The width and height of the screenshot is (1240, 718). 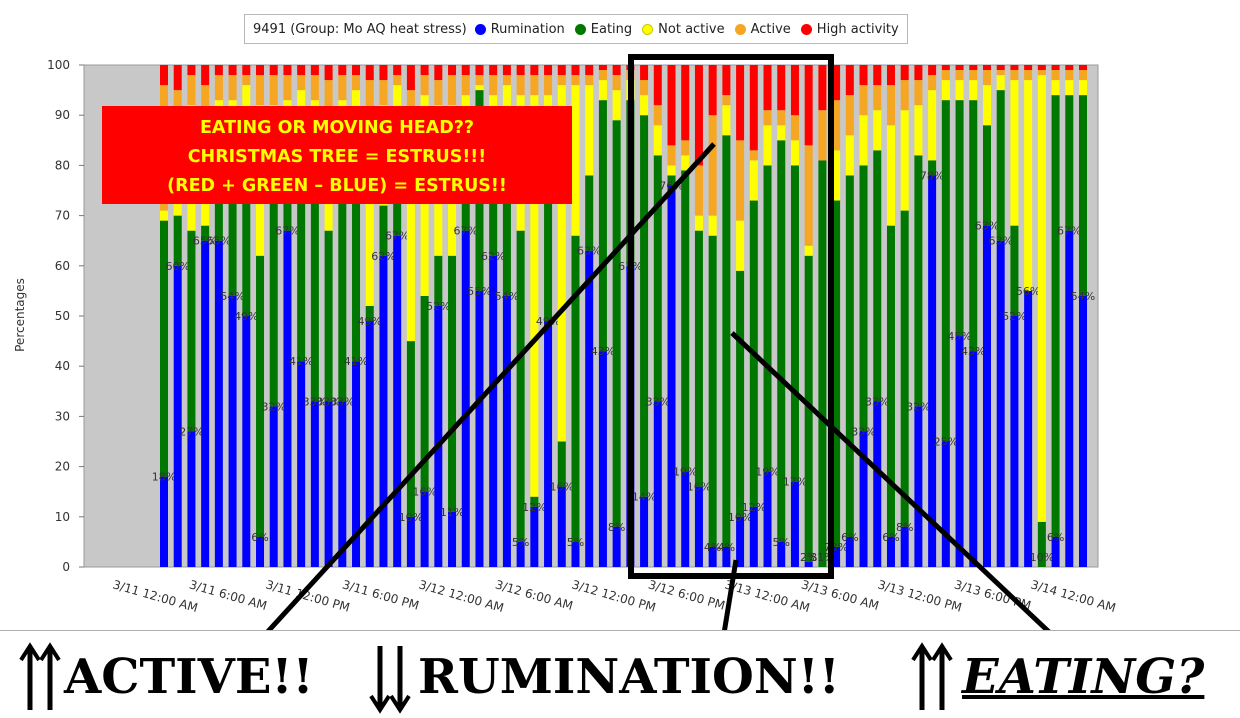 I want to click on y-tick-label: 70, so click(x=62, y=216).